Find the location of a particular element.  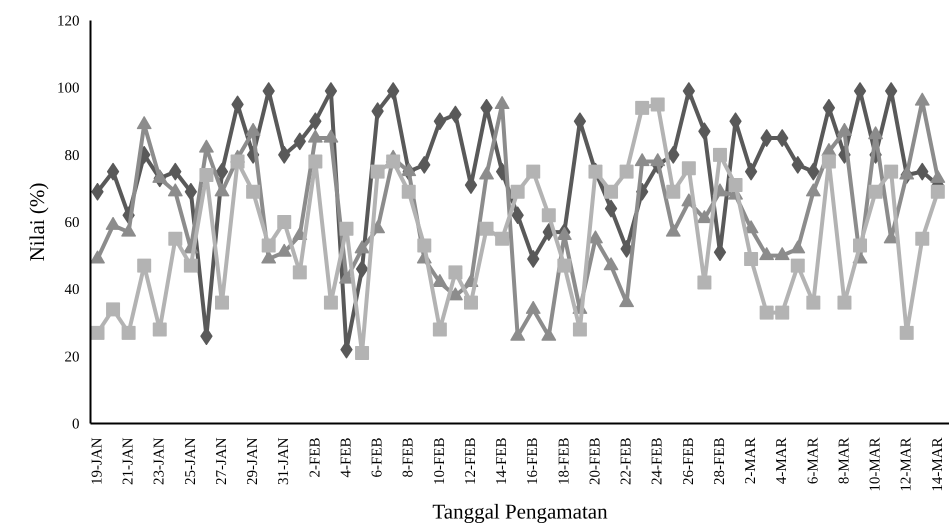

x-tick-label: 28-FEB is located at coordinates (720, 461).